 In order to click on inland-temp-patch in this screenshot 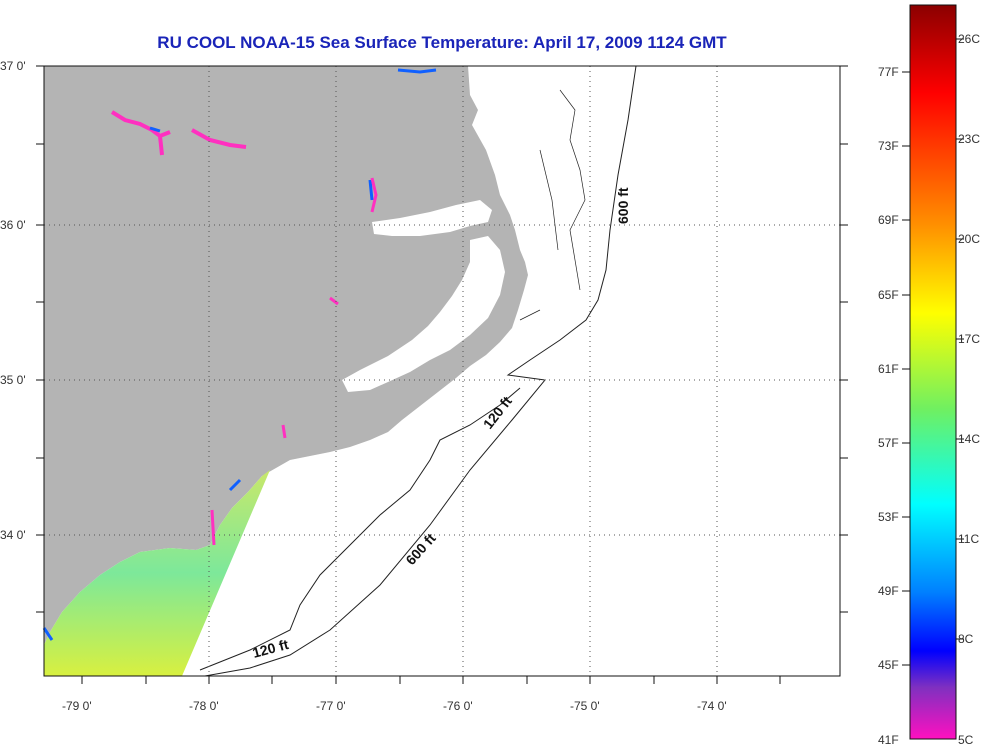, I will do `click(178, 133)`.